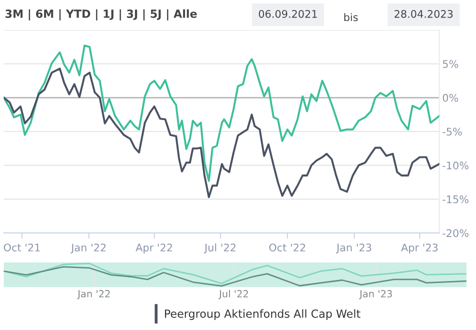 This screenshot has width=476, height=330. Describe the element at coordinates (262, 314) in the screenshot. I see `legend-label: Peergroup Aktienfonds All Cap Welt` at that location.